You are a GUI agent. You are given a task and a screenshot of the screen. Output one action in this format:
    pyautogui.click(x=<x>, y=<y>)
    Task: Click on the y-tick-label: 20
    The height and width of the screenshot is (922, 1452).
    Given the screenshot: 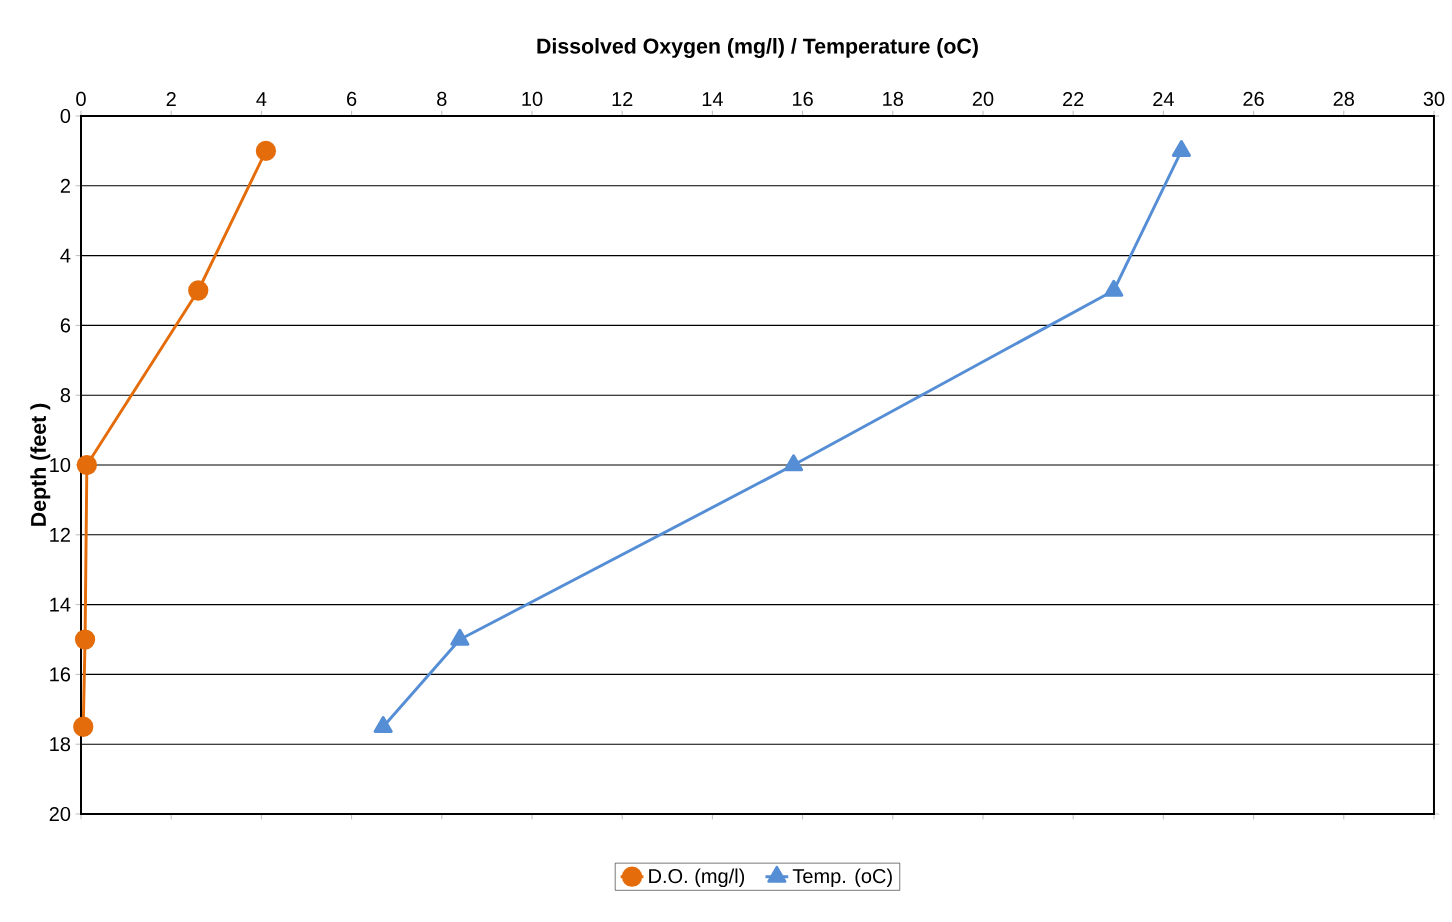 What is the action you would take?
    pyautogui.click(x=60, y=814)
    